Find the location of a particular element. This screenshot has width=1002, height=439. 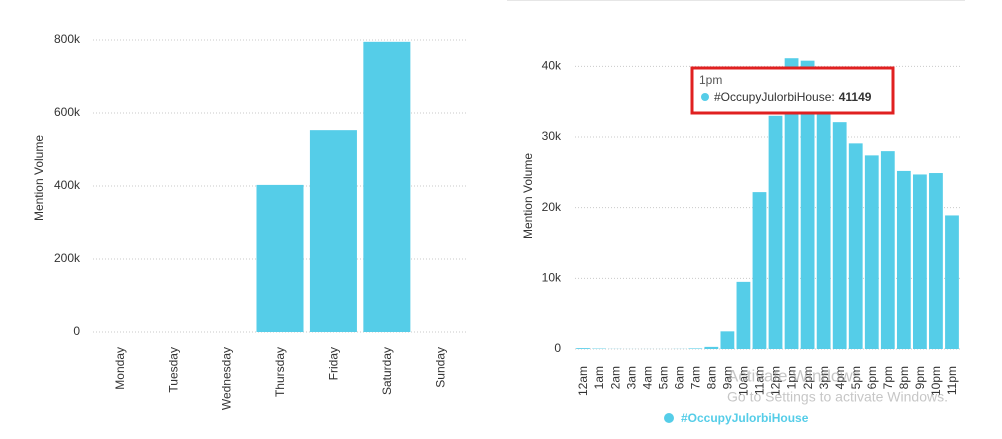

y-tick-label: 400k is located at coordinates (67, 185).